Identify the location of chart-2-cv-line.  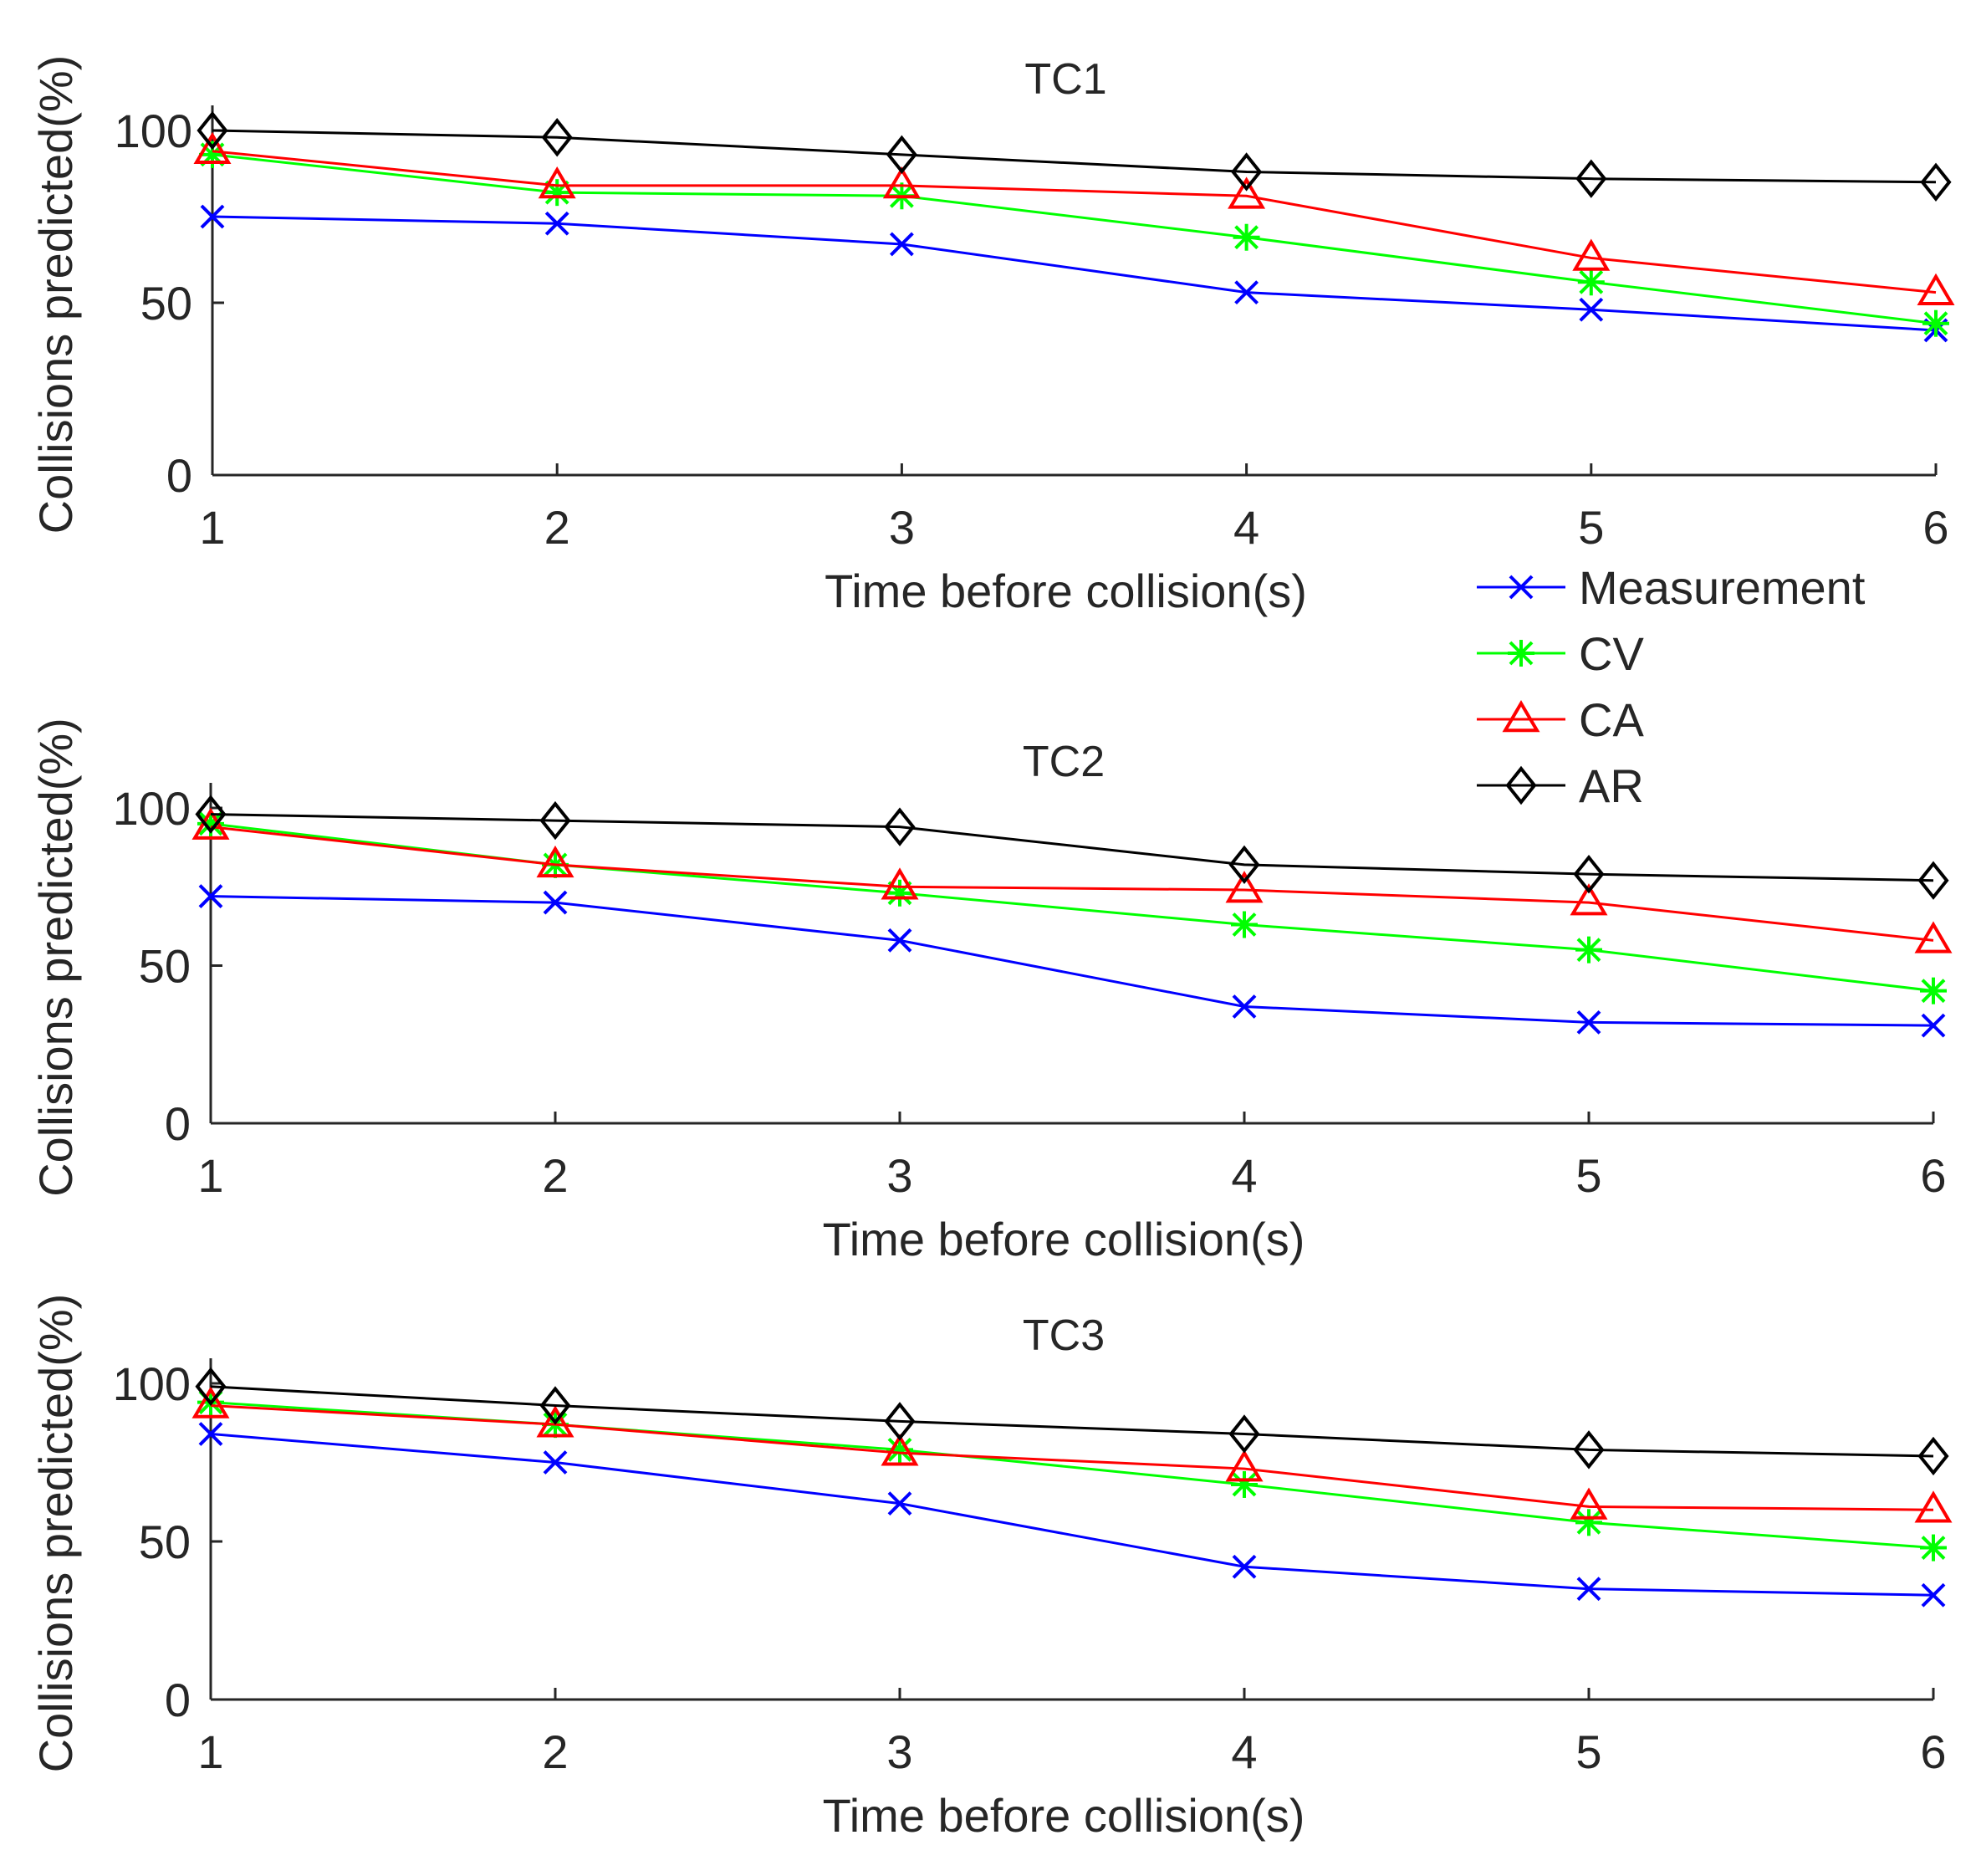
(1072, 907).